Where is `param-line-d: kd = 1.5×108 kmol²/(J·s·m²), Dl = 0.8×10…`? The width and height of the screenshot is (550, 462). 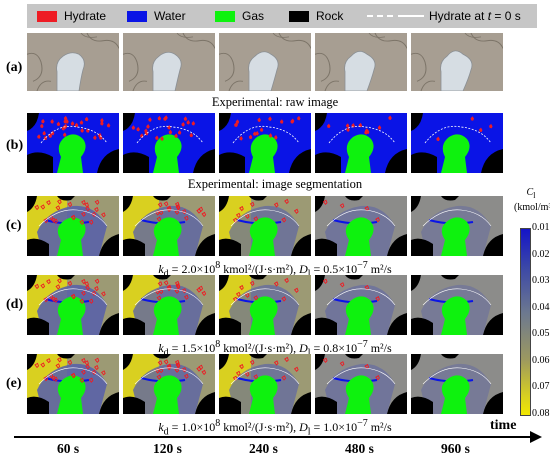 param-line-d: kd = 1.5×108 kmol²/(J·s·m²), Dl = 0.8×10… is located at coordinates (275, 349).